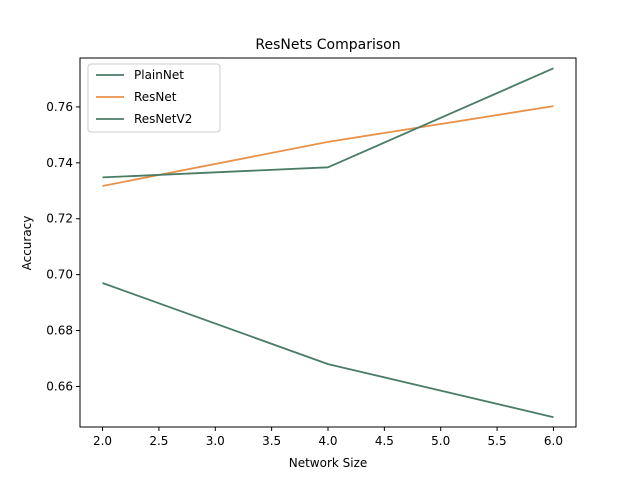 The height and width of the screenshot is (484, 640). What do you see at coordinates (440, 441) in the screenshot?
I see `x-tick-label: 5.0` at bounding box center [440, 441].